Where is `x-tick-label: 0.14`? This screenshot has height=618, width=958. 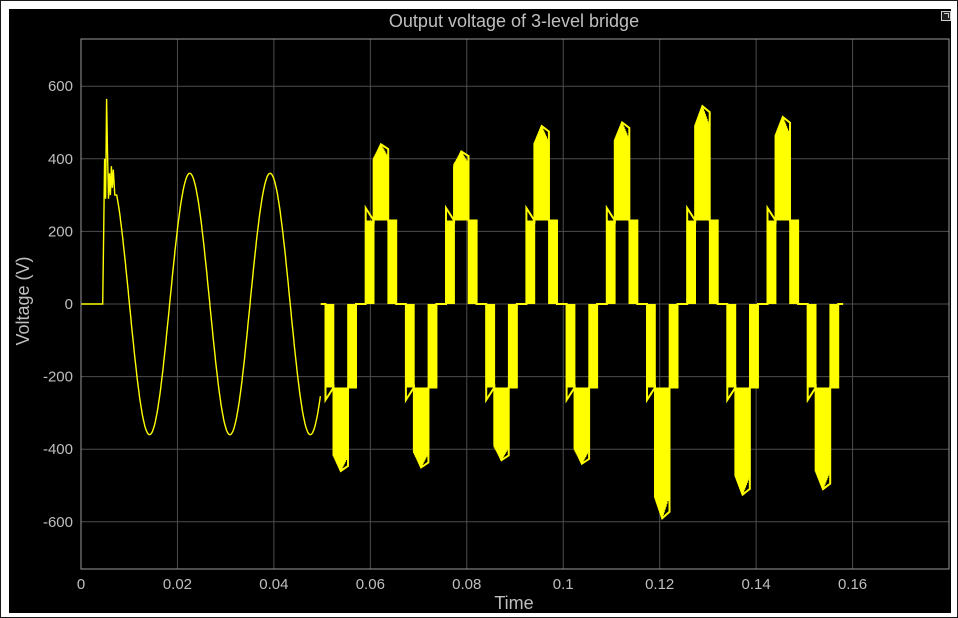 x-tick-label: 0.14 is located at coordinates (756, 584).